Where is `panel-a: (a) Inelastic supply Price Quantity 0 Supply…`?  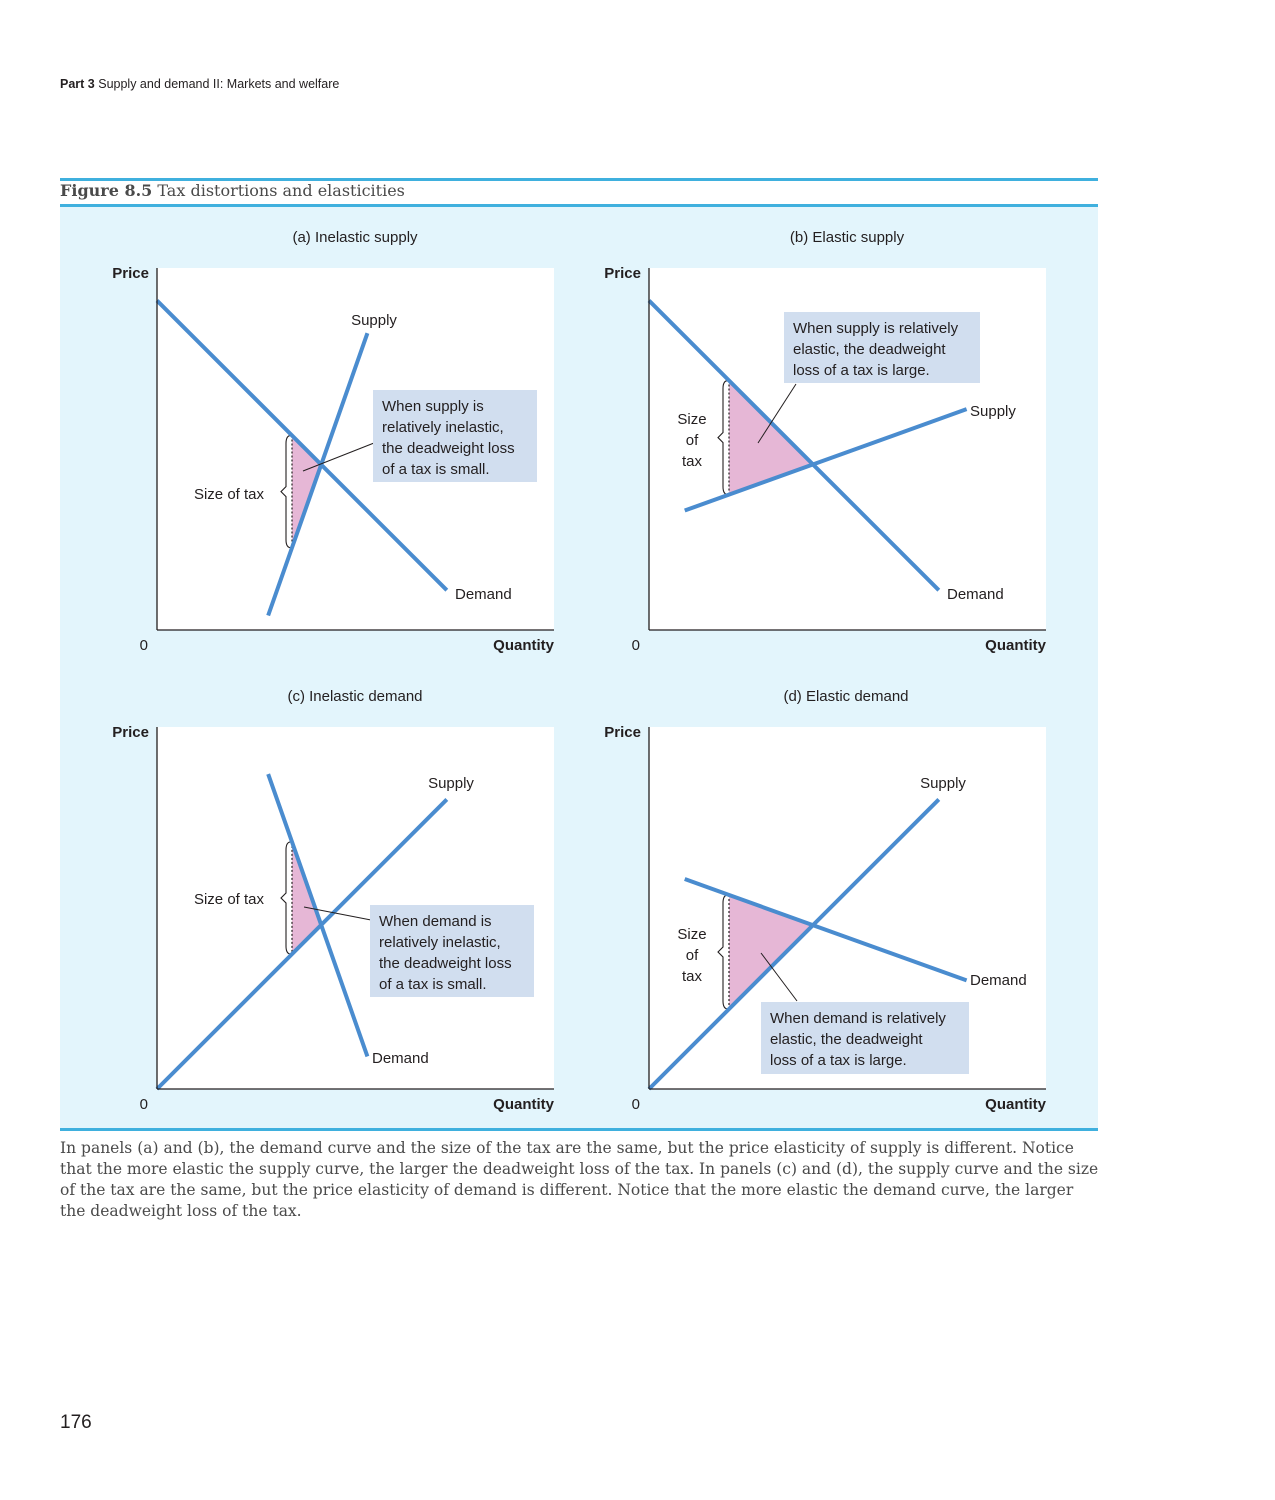 panel-a: (a) Inelastic supply Price Quantity 0 Supply… is located at coordinates (333, 441).